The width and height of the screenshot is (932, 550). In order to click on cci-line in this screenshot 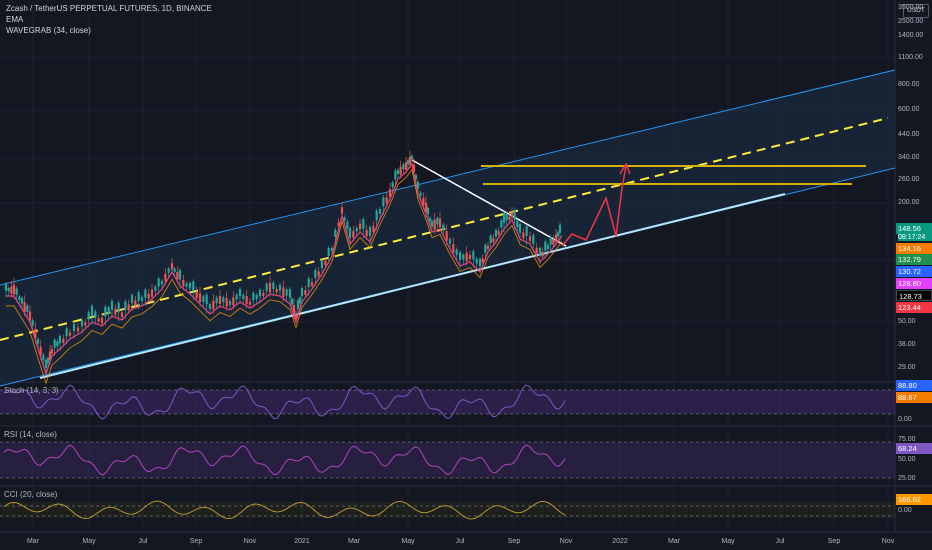, I will do `click(284, 510)`.